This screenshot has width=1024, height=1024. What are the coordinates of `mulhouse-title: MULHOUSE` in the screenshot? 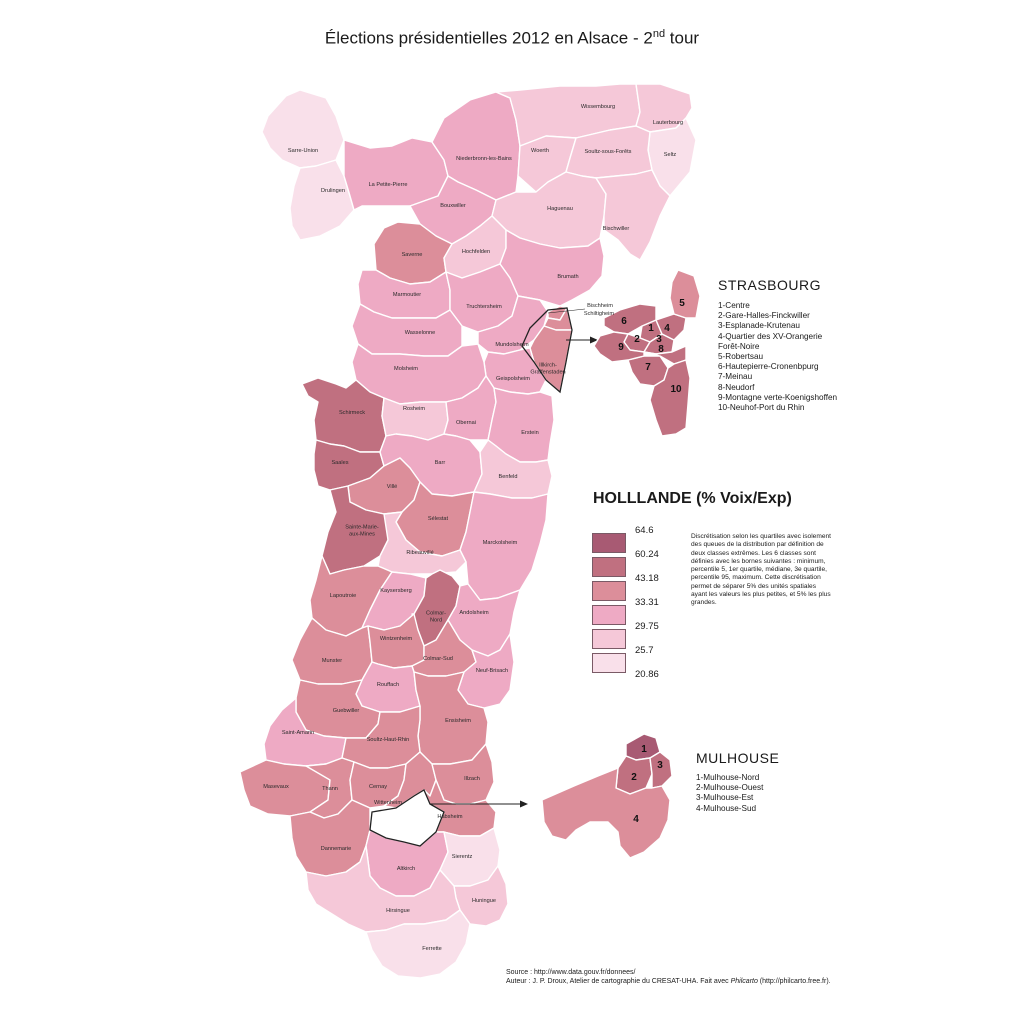 It's located at (738, 758).